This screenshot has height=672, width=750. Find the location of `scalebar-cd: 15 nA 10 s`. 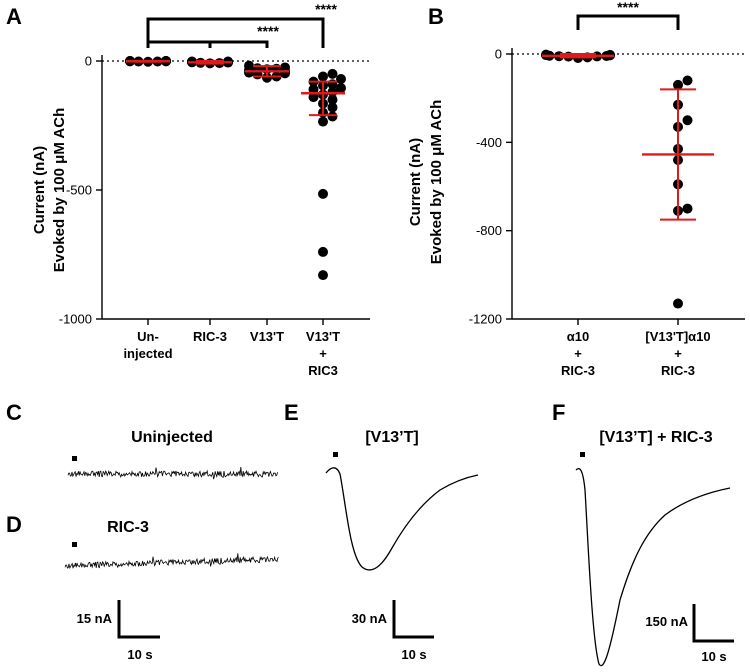

scalebar-cd: 15 nA 10 s is located at coordinates (118, 631).